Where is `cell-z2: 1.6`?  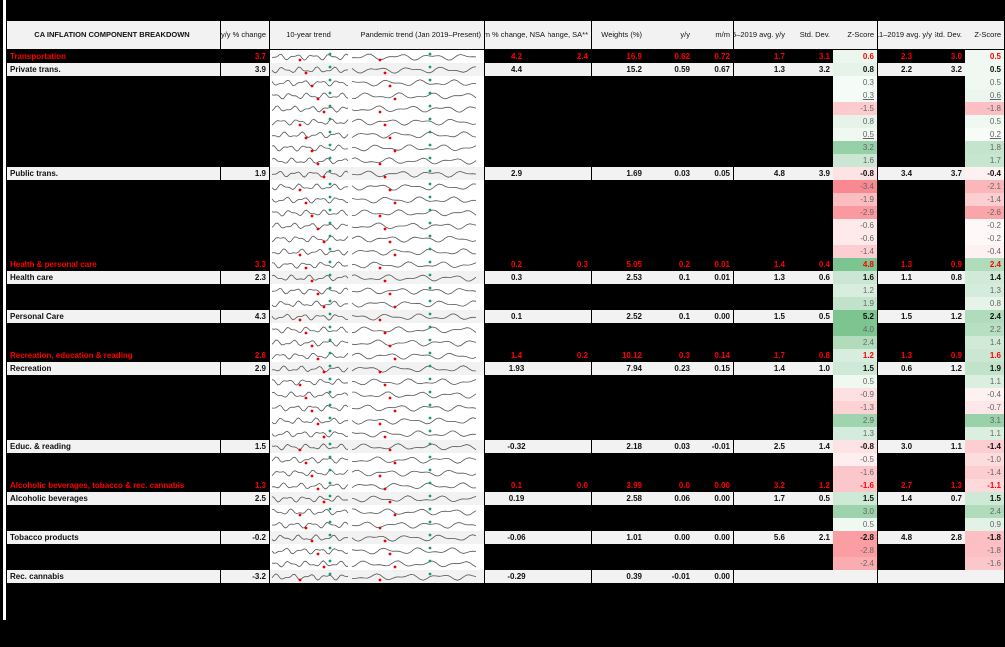 cell-z2: 1.6 is located at coordinates (984, 355).